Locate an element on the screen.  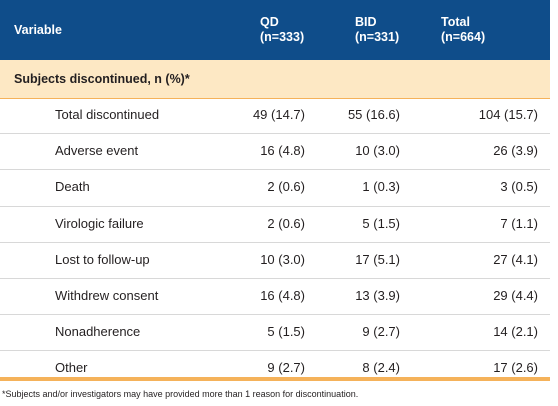
cell-total: 3 (0.5) is located at coordinates (519, 187).